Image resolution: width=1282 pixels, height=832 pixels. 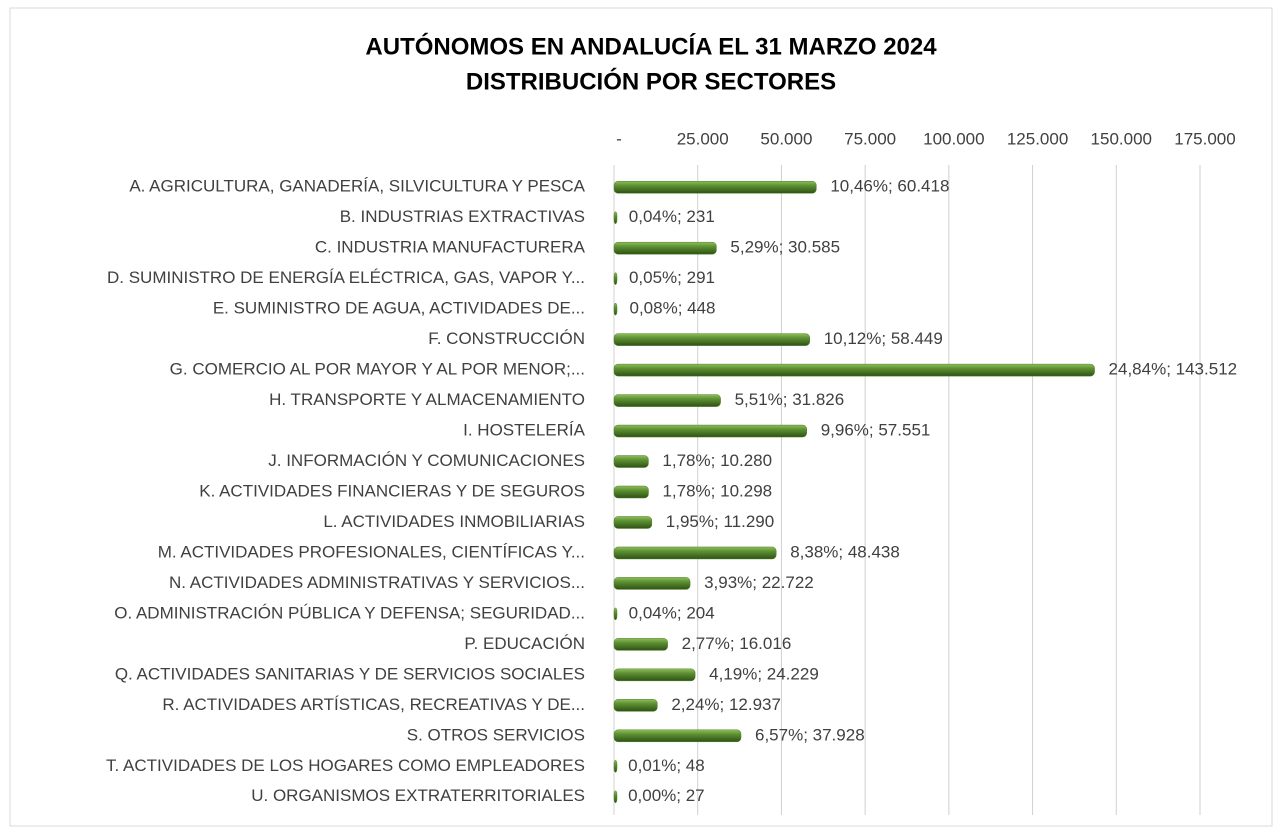 What do you see at coordinates (651, 46) in the screenshot?
I see `chart-title: AUTÓNOMOS EN ANDALUCÍA EL 31 MARZO 2024` at bounding box center [651, 46].